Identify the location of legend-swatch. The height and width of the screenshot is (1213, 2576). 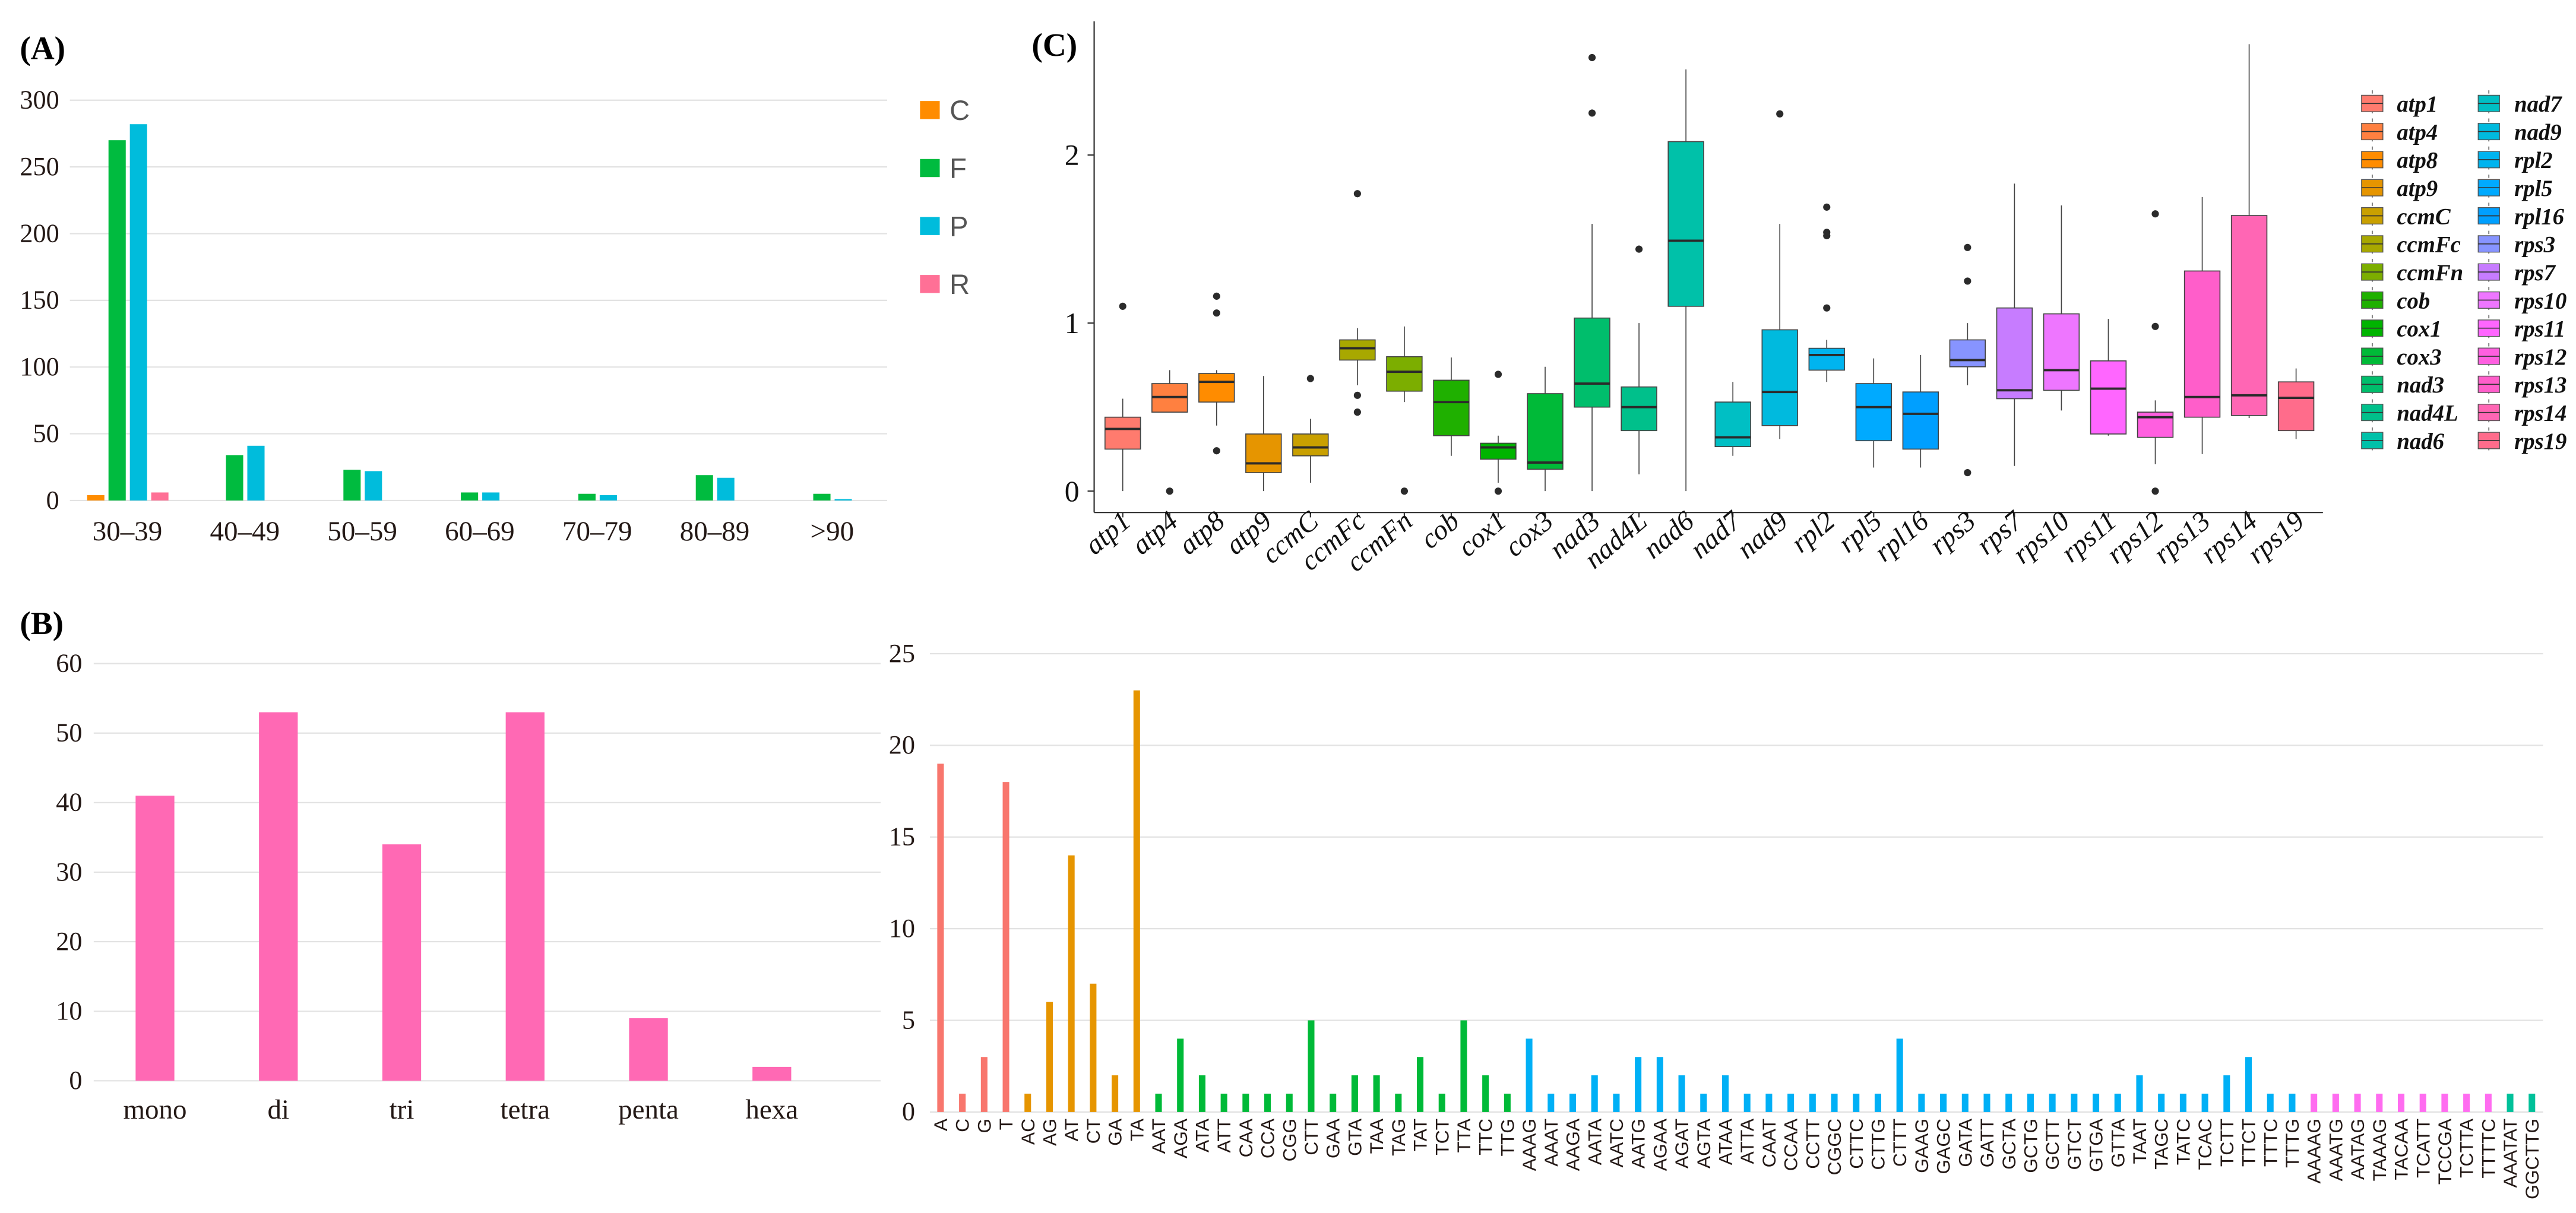
(930, 168).